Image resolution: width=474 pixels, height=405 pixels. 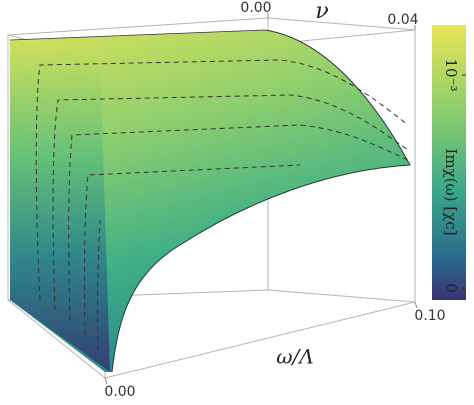 What do you see at coordinates (255, 8) in the screenshot?
I see `y-tick-label: 0.00` at bounding box center [255, 8].